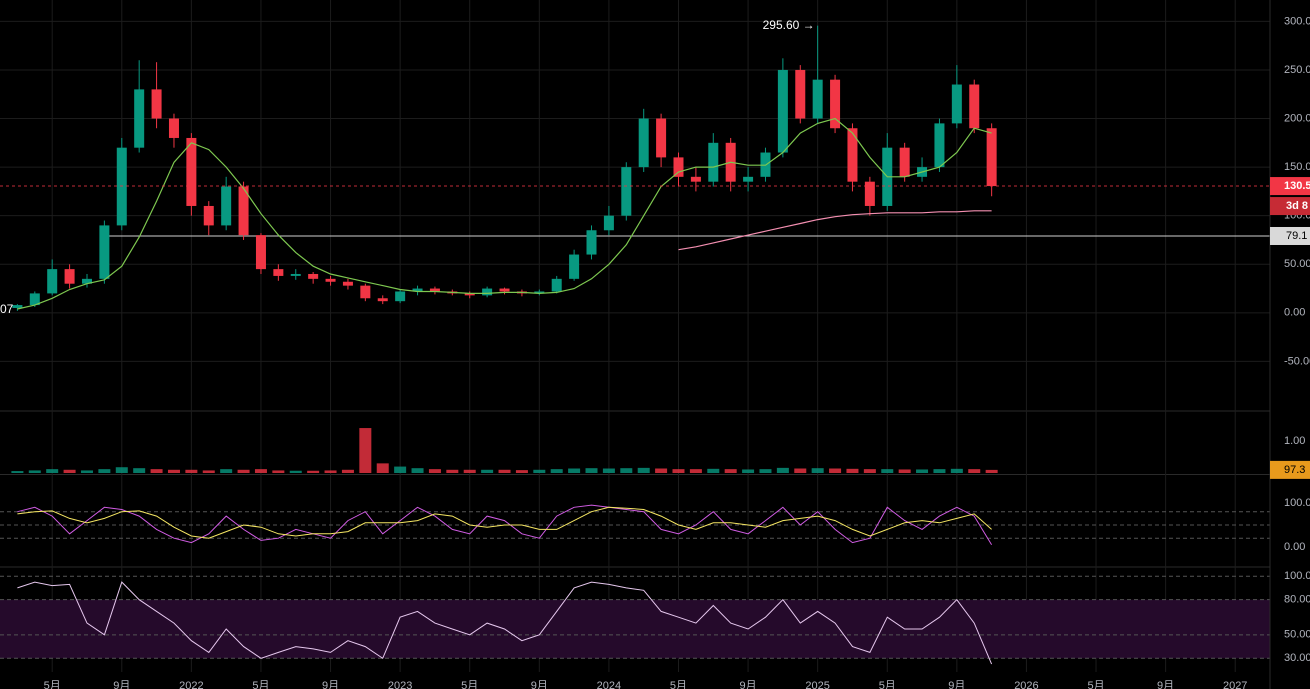 Image resolution: width=1310 pixels, height=689 pixels. Describe the element at coordinates (609, 684) in the screenshot. I see `x-tick-label: 2024` at that location.